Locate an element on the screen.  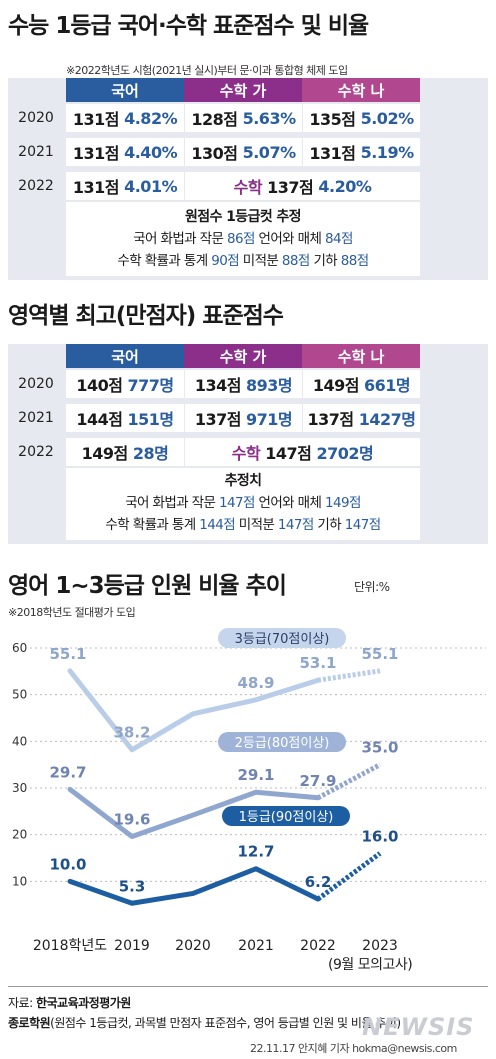
data-label: 35.0 is located at coordinates (379, 748).